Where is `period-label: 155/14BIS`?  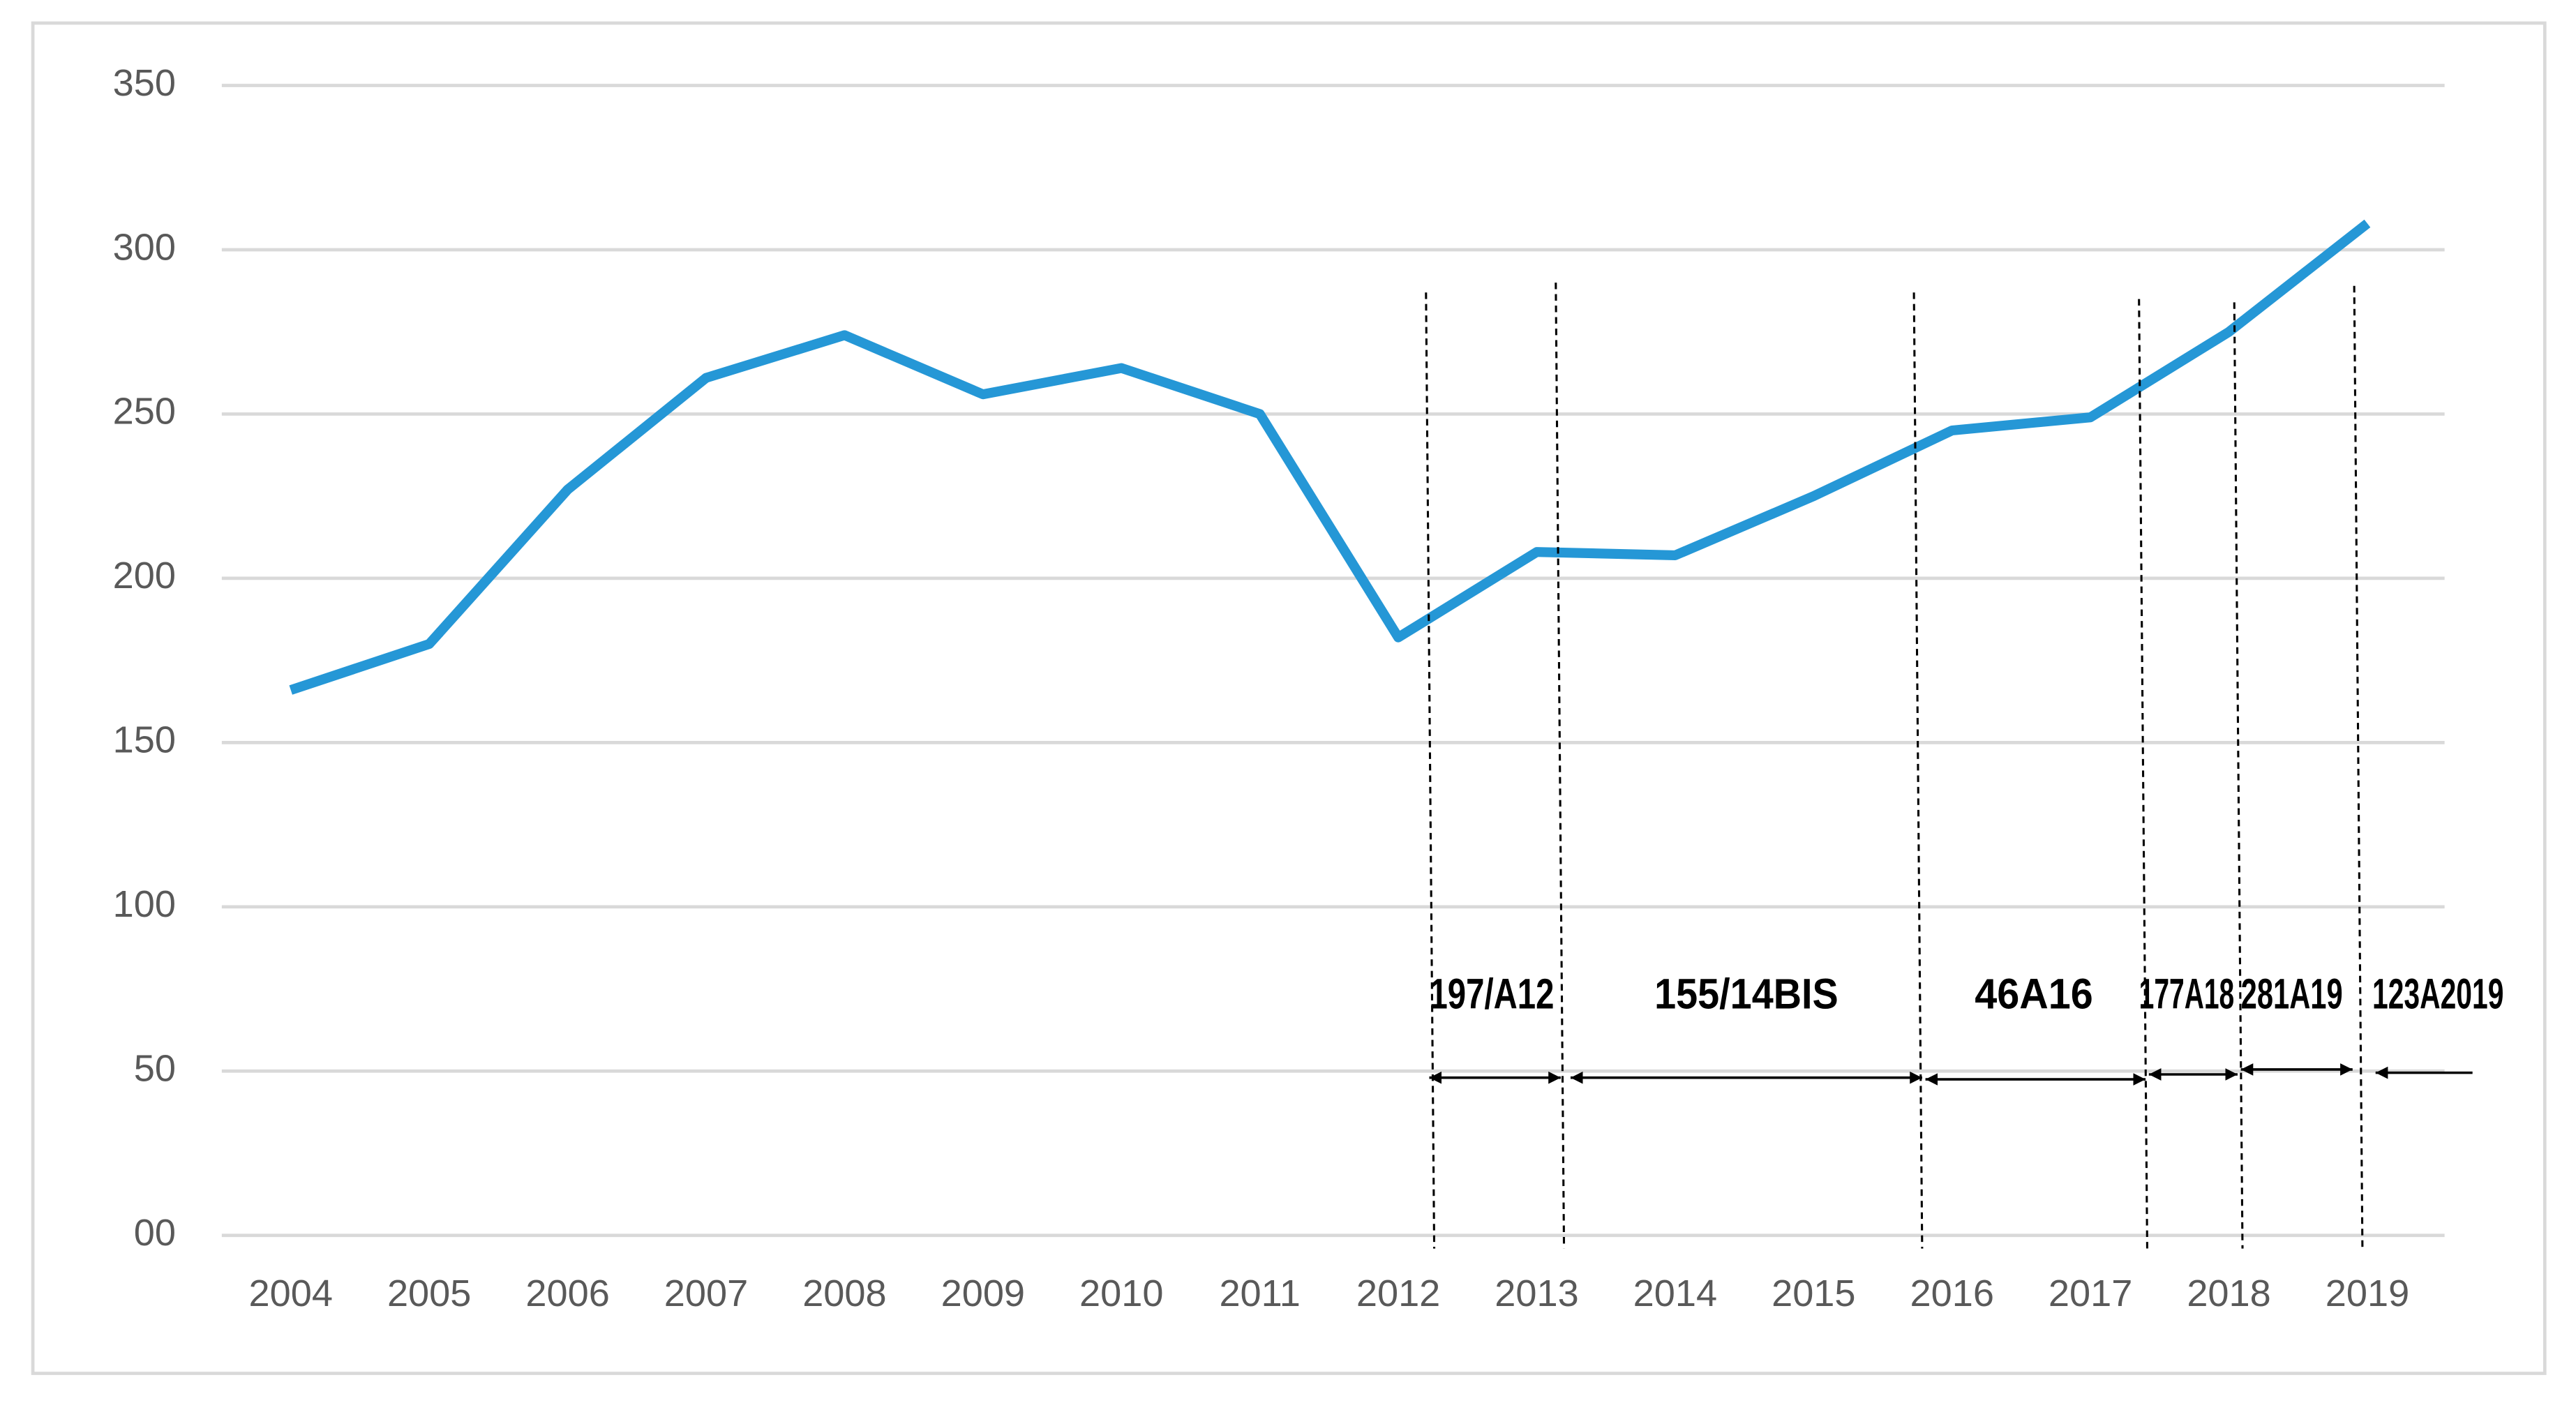
period-label: 155/14BIS is located at coordinates (1747, 993).